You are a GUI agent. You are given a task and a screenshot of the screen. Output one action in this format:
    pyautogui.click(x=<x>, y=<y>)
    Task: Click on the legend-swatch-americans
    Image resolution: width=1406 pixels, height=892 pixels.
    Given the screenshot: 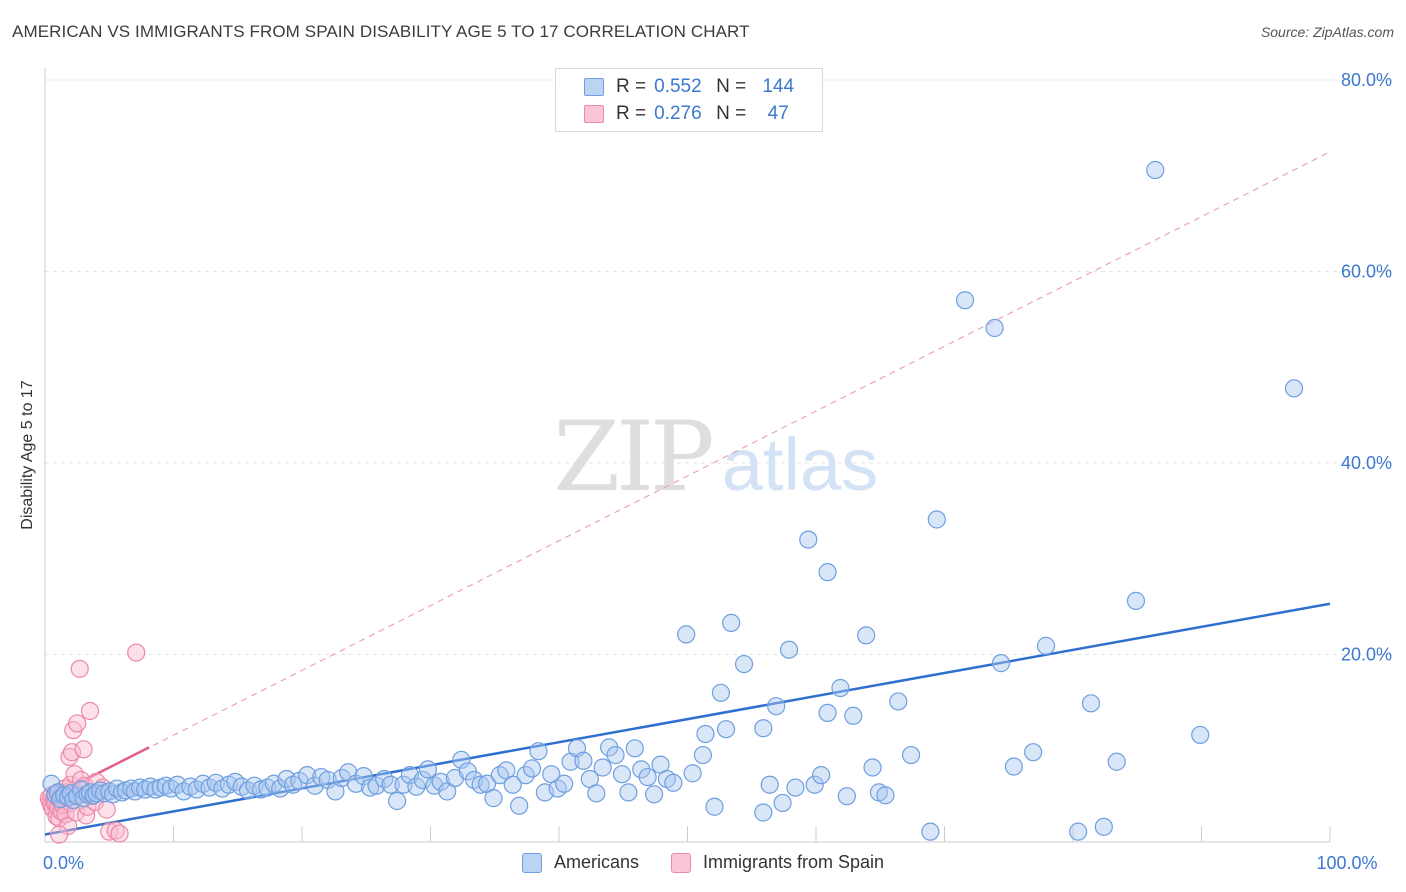 What is the action you would take?
    pyautogui.click(x=594, y=87)
    